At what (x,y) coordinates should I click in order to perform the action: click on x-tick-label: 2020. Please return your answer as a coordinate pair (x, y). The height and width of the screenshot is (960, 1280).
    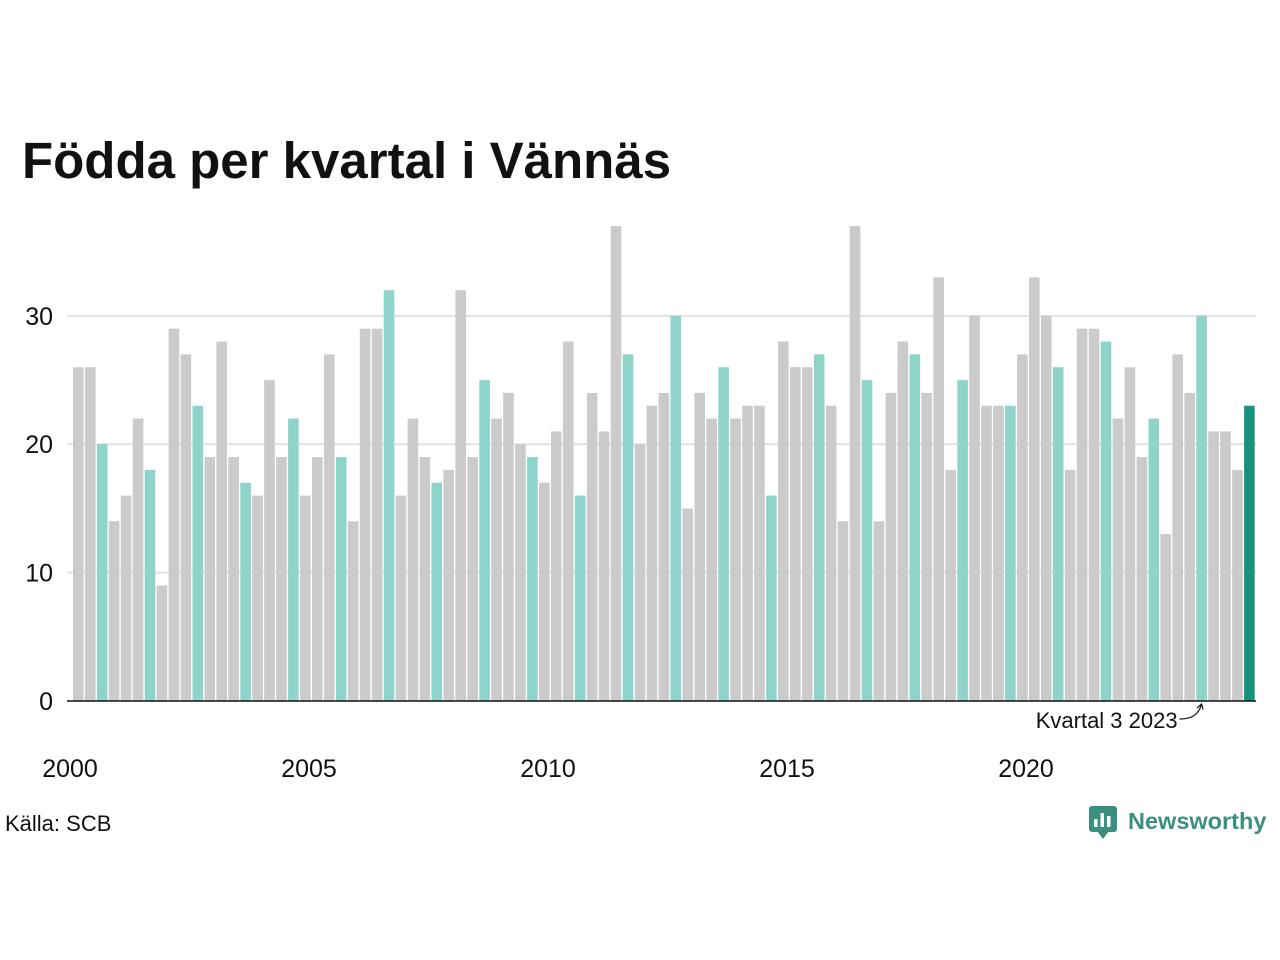
    Looking at the image, I should click on (1026, 769).